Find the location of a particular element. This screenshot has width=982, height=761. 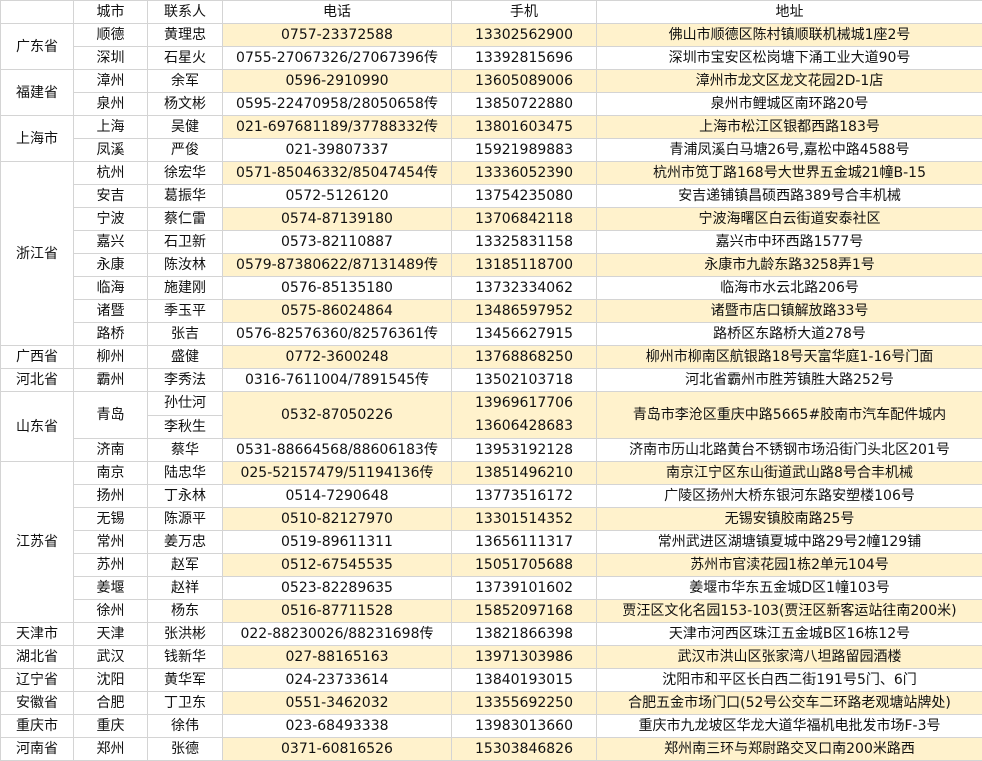

city-cell: 常州 is located at coordinates (111, 542).